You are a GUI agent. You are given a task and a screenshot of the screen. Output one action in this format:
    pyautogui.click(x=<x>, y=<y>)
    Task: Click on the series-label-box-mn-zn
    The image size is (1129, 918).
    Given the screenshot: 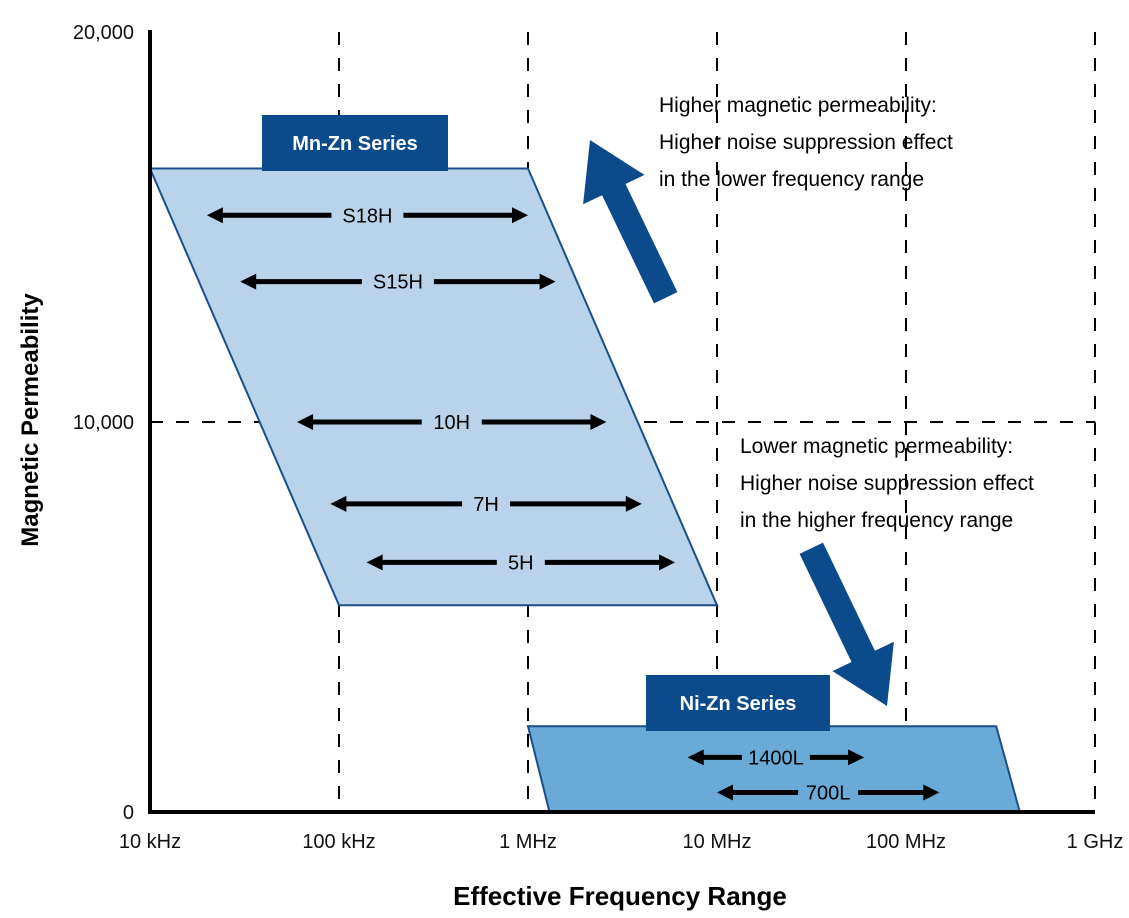 What is the action you would take?
    pyautogui.click(x=355, y=143)
    